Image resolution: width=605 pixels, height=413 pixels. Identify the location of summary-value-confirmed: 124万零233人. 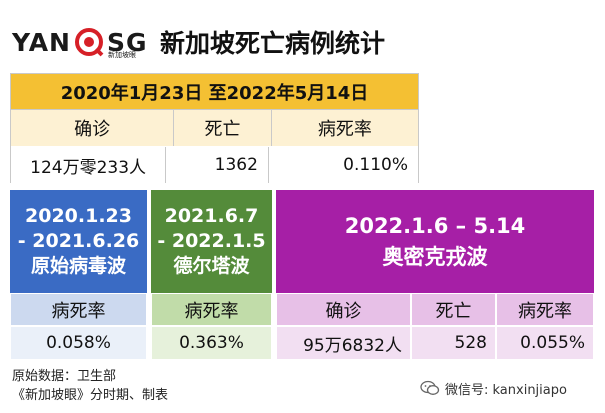
(89, 165).